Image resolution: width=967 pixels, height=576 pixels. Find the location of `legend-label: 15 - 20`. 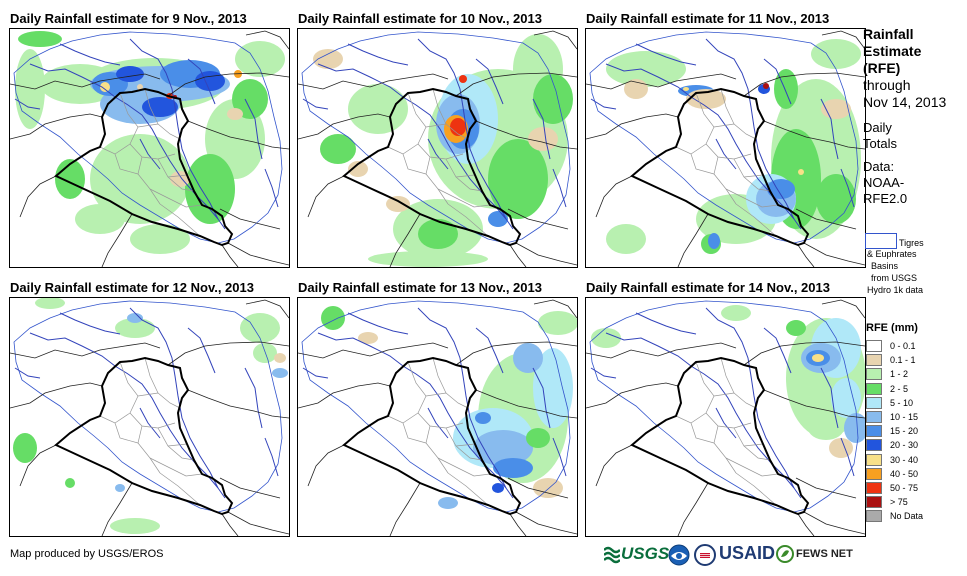

legend-label: 15 - 20 is located at coordinates (904, 431).